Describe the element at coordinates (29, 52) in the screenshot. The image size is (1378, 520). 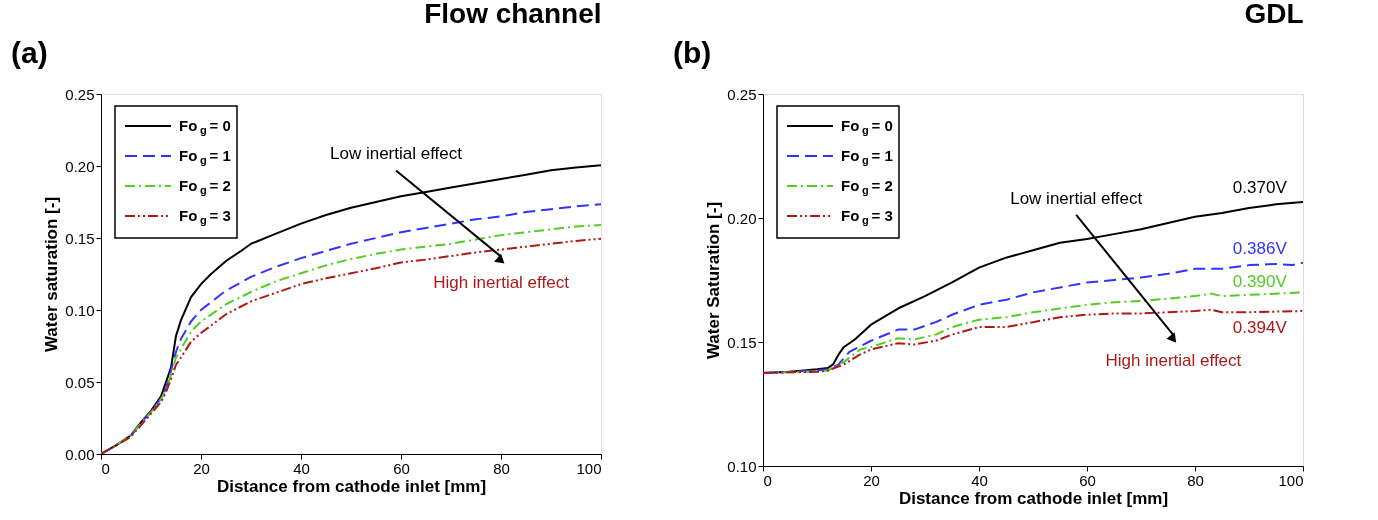
I see `text: (a)` at that location.